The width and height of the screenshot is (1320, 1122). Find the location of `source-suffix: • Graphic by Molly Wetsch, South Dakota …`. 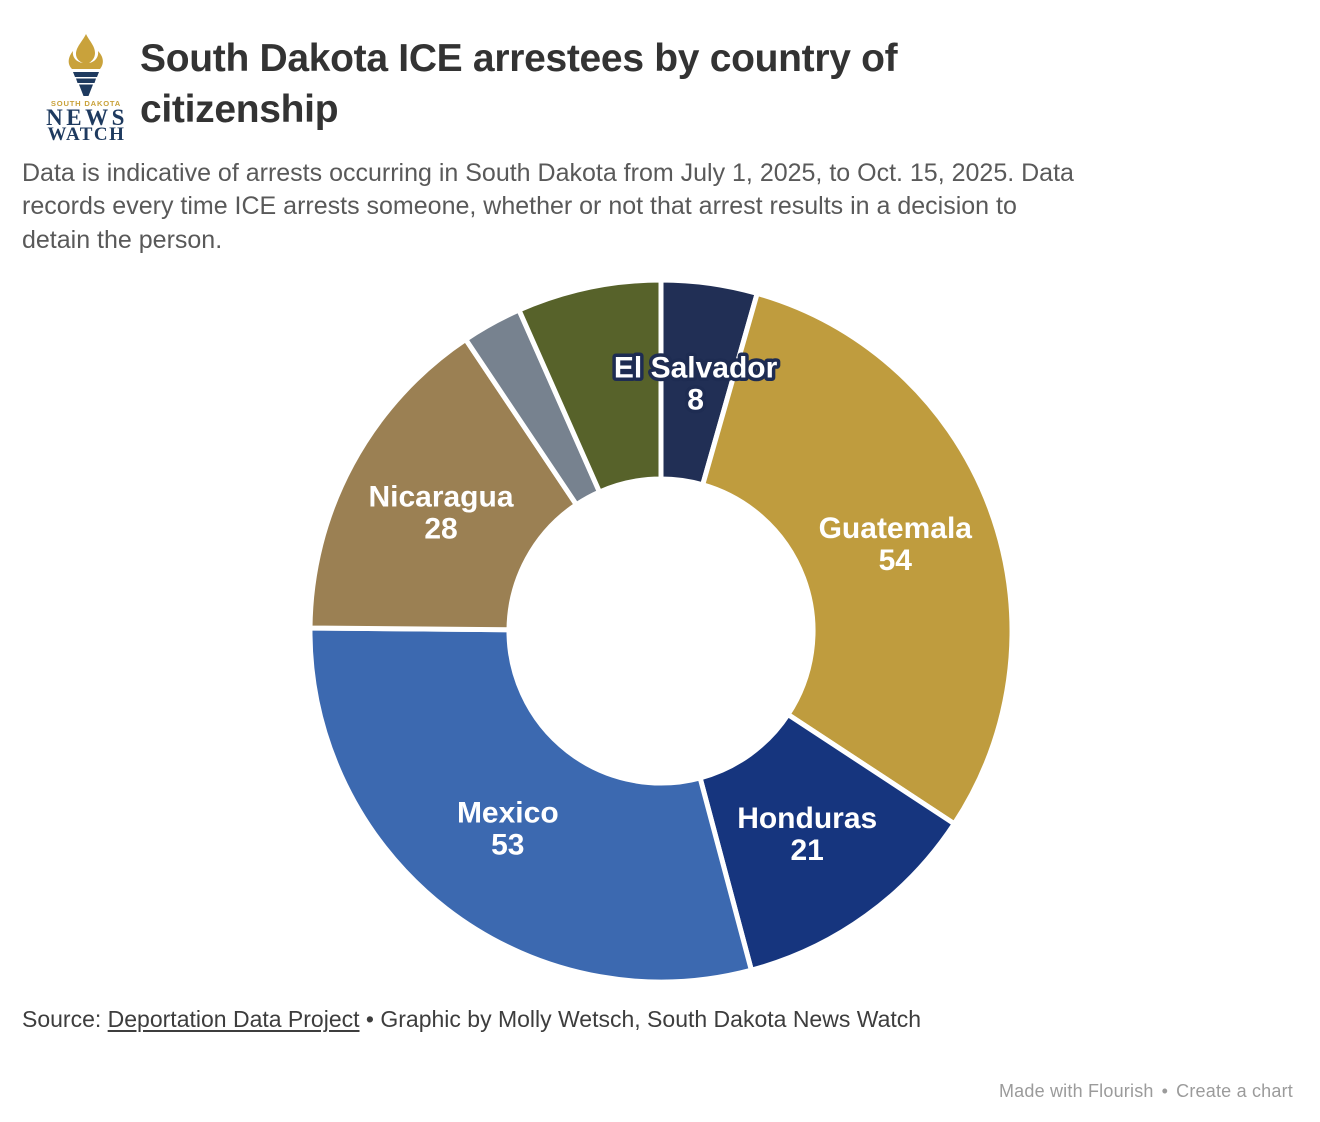

source-suffix: • Graphic by Molly Wetsch, South Dakota … is located at coordinates (640, 1019).